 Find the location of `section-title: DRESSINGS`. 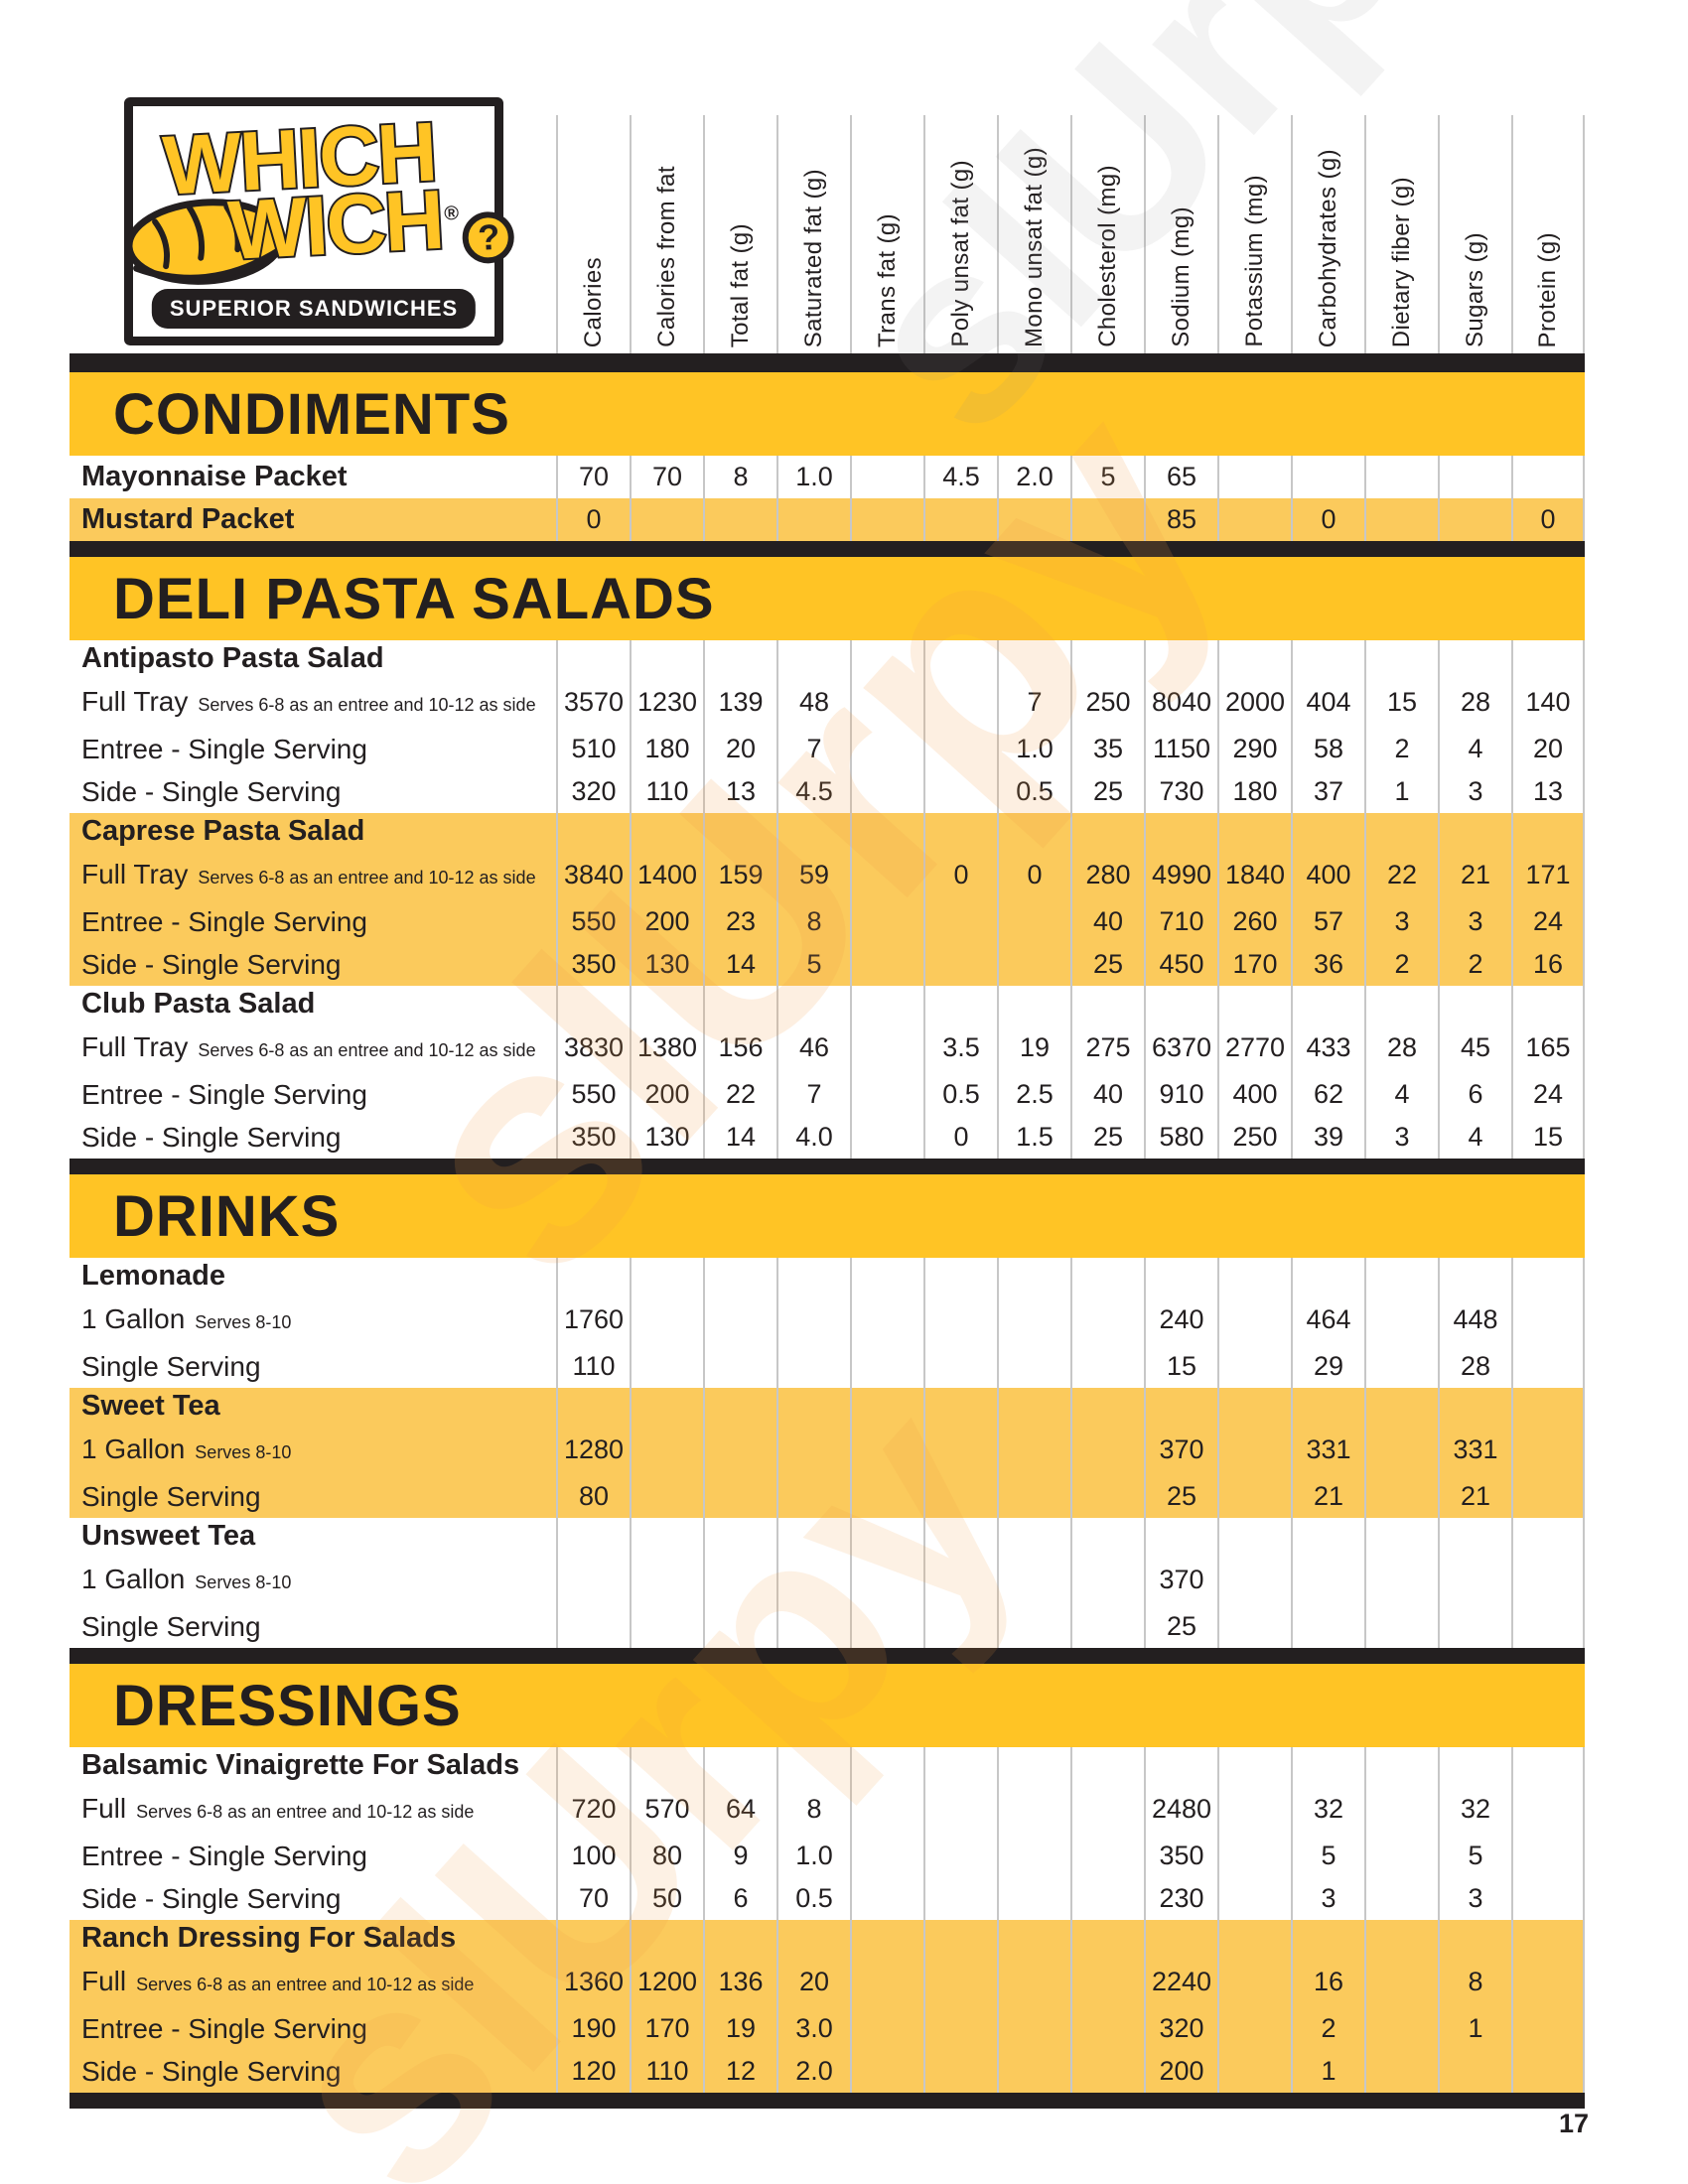

section-title: DRESSINGS is located at coordinates (287, 1705).